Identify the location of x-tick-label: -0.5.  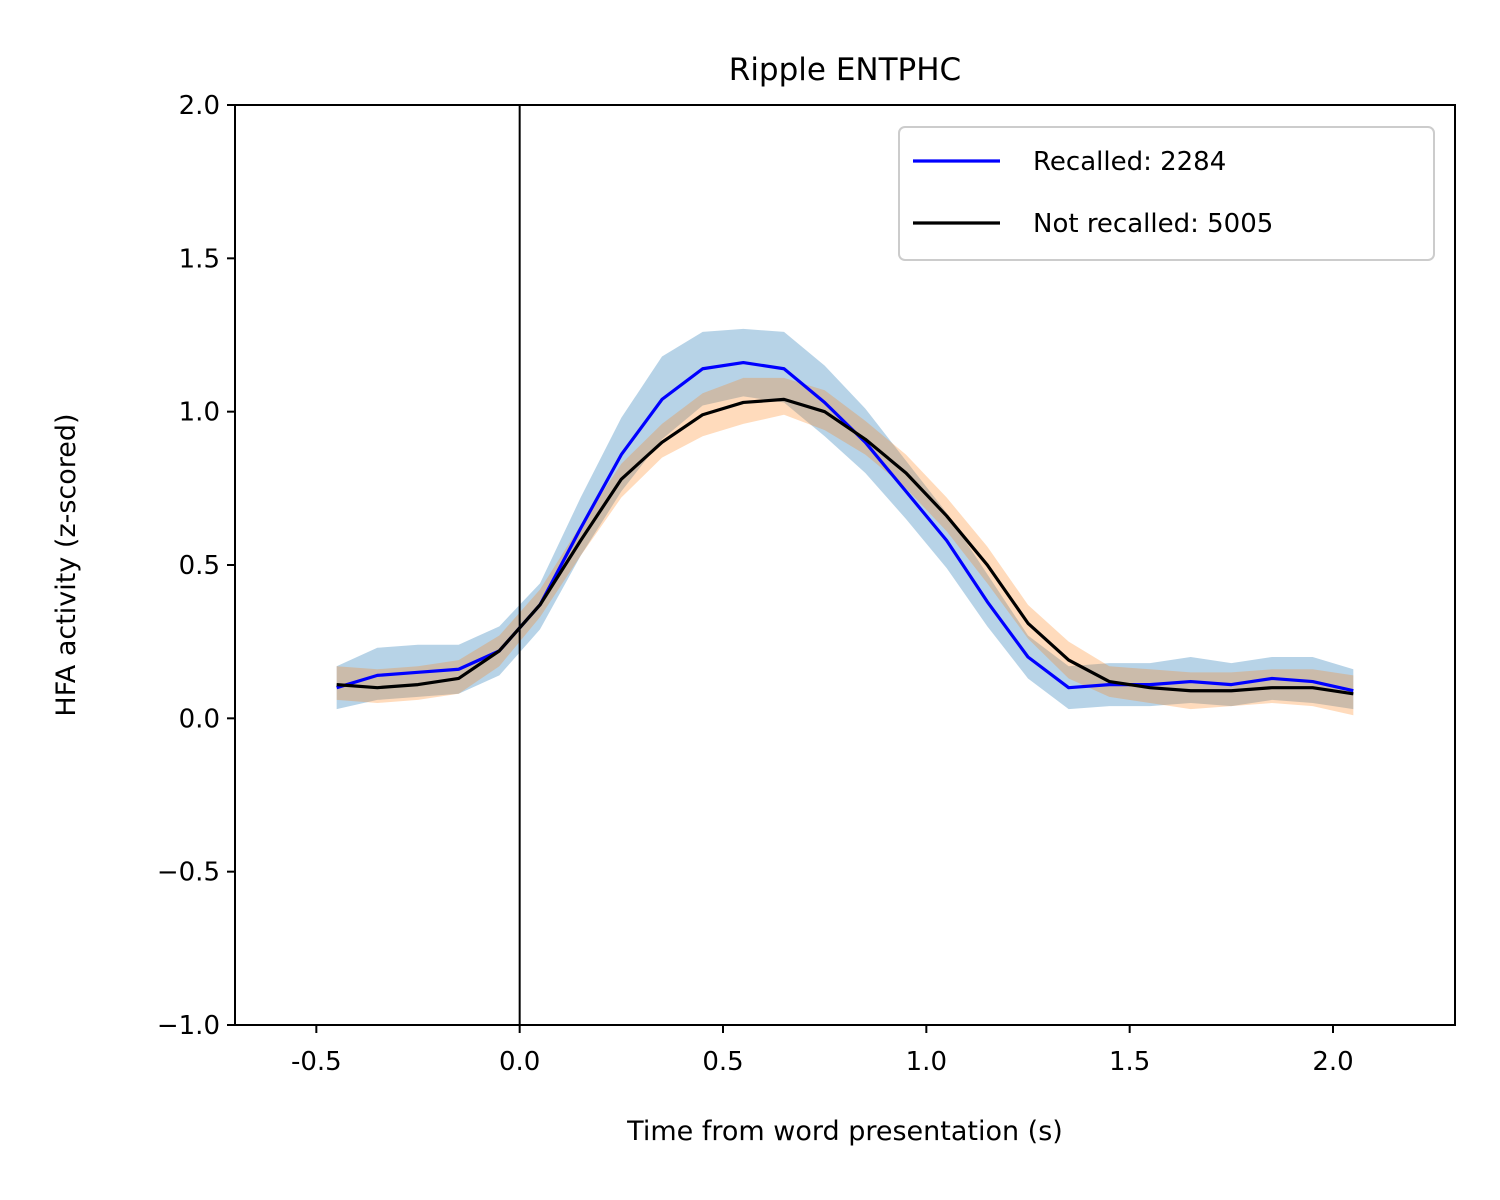
(316, 1062).